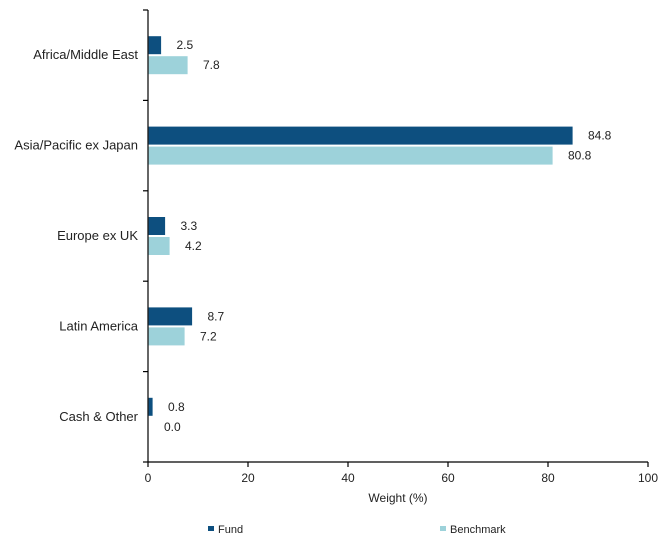  I want to click on benchmark-value-label: 7.8, so click(211, 65).